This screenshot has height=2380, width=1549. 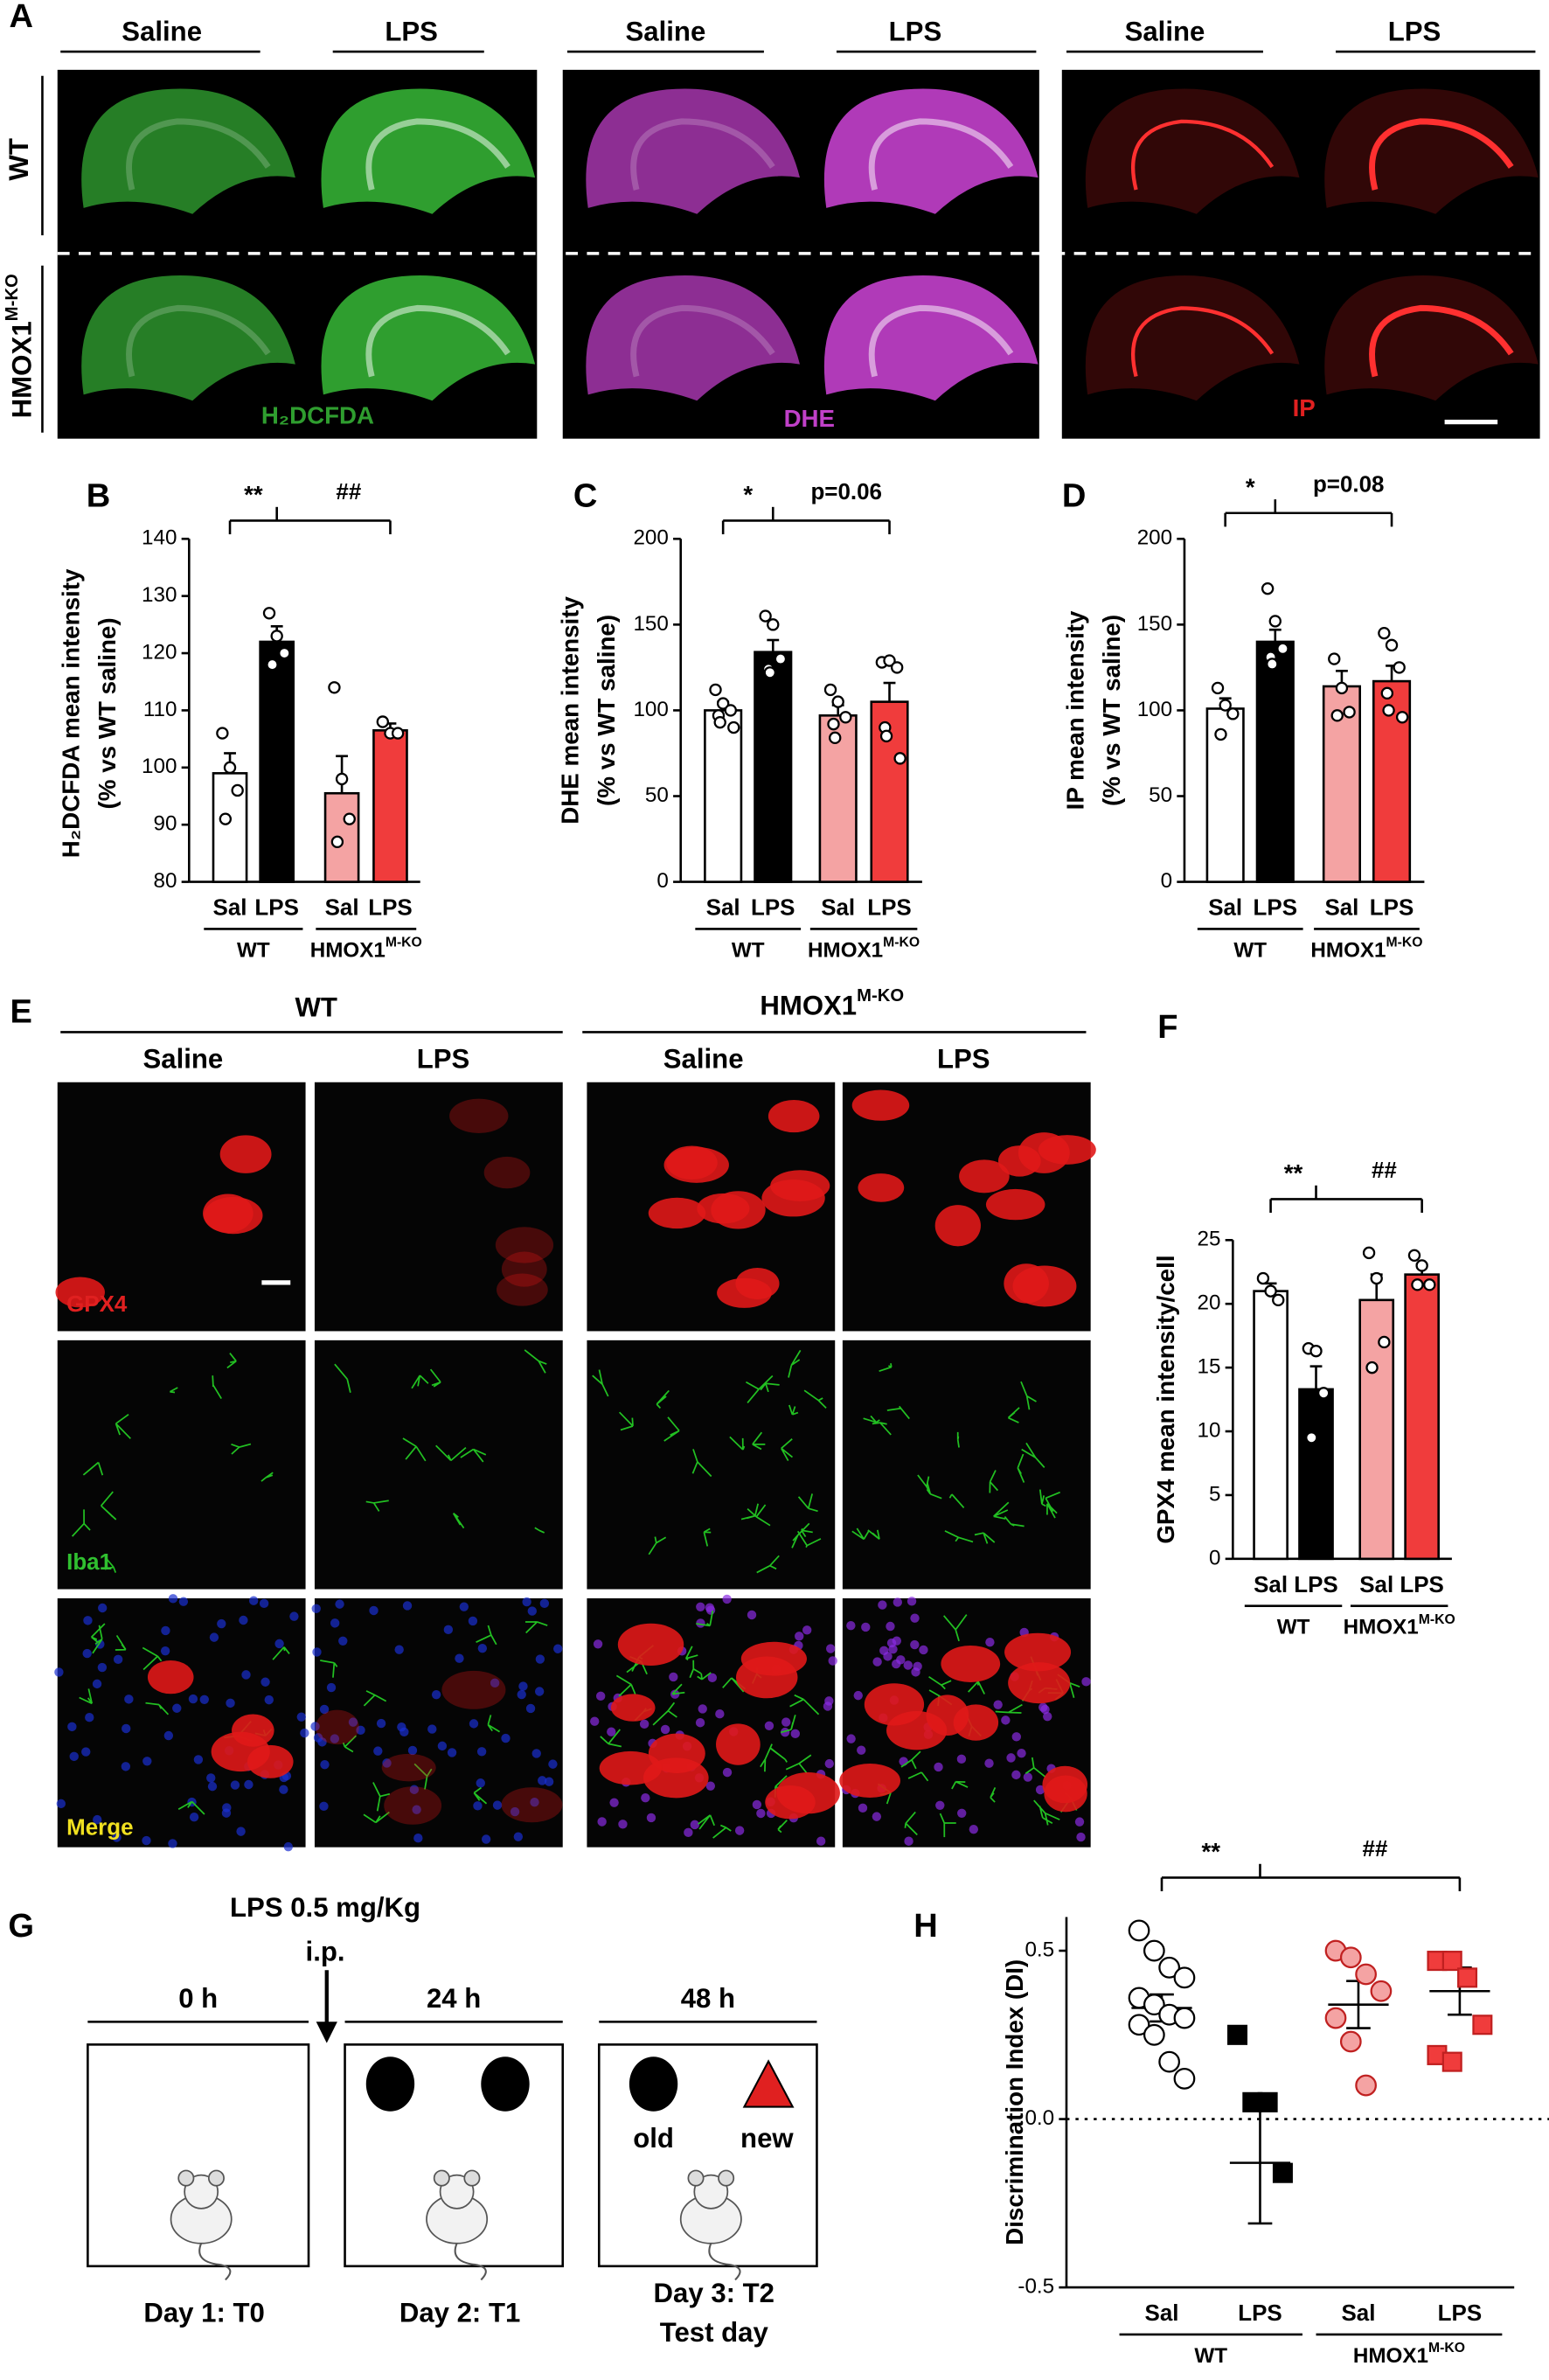 What do you see at coordinates (767, 2138) in the screenshot?
I see `object-label: new` at bounding box center [767, 2138].